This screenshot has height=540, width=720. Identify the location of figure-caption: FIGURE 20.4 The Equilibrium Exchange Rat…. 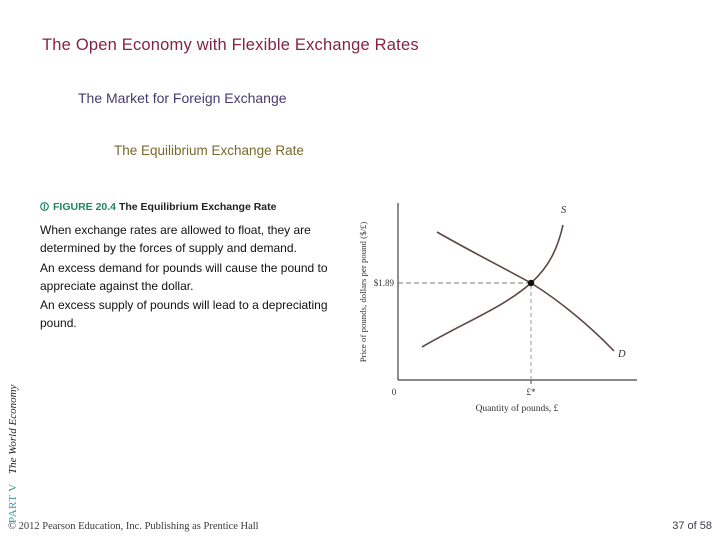
(197, 207).